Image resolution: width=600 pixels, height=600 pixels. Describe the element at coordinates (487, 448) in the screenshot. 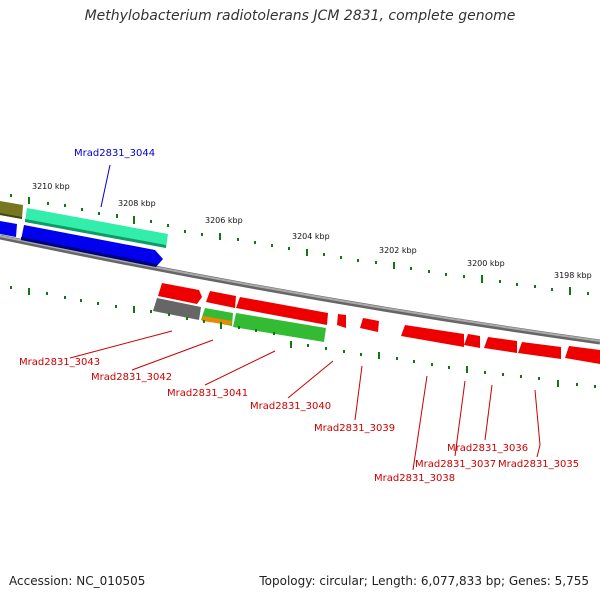

I see `gene-label-3036: Mrad2831_3036` at that location.